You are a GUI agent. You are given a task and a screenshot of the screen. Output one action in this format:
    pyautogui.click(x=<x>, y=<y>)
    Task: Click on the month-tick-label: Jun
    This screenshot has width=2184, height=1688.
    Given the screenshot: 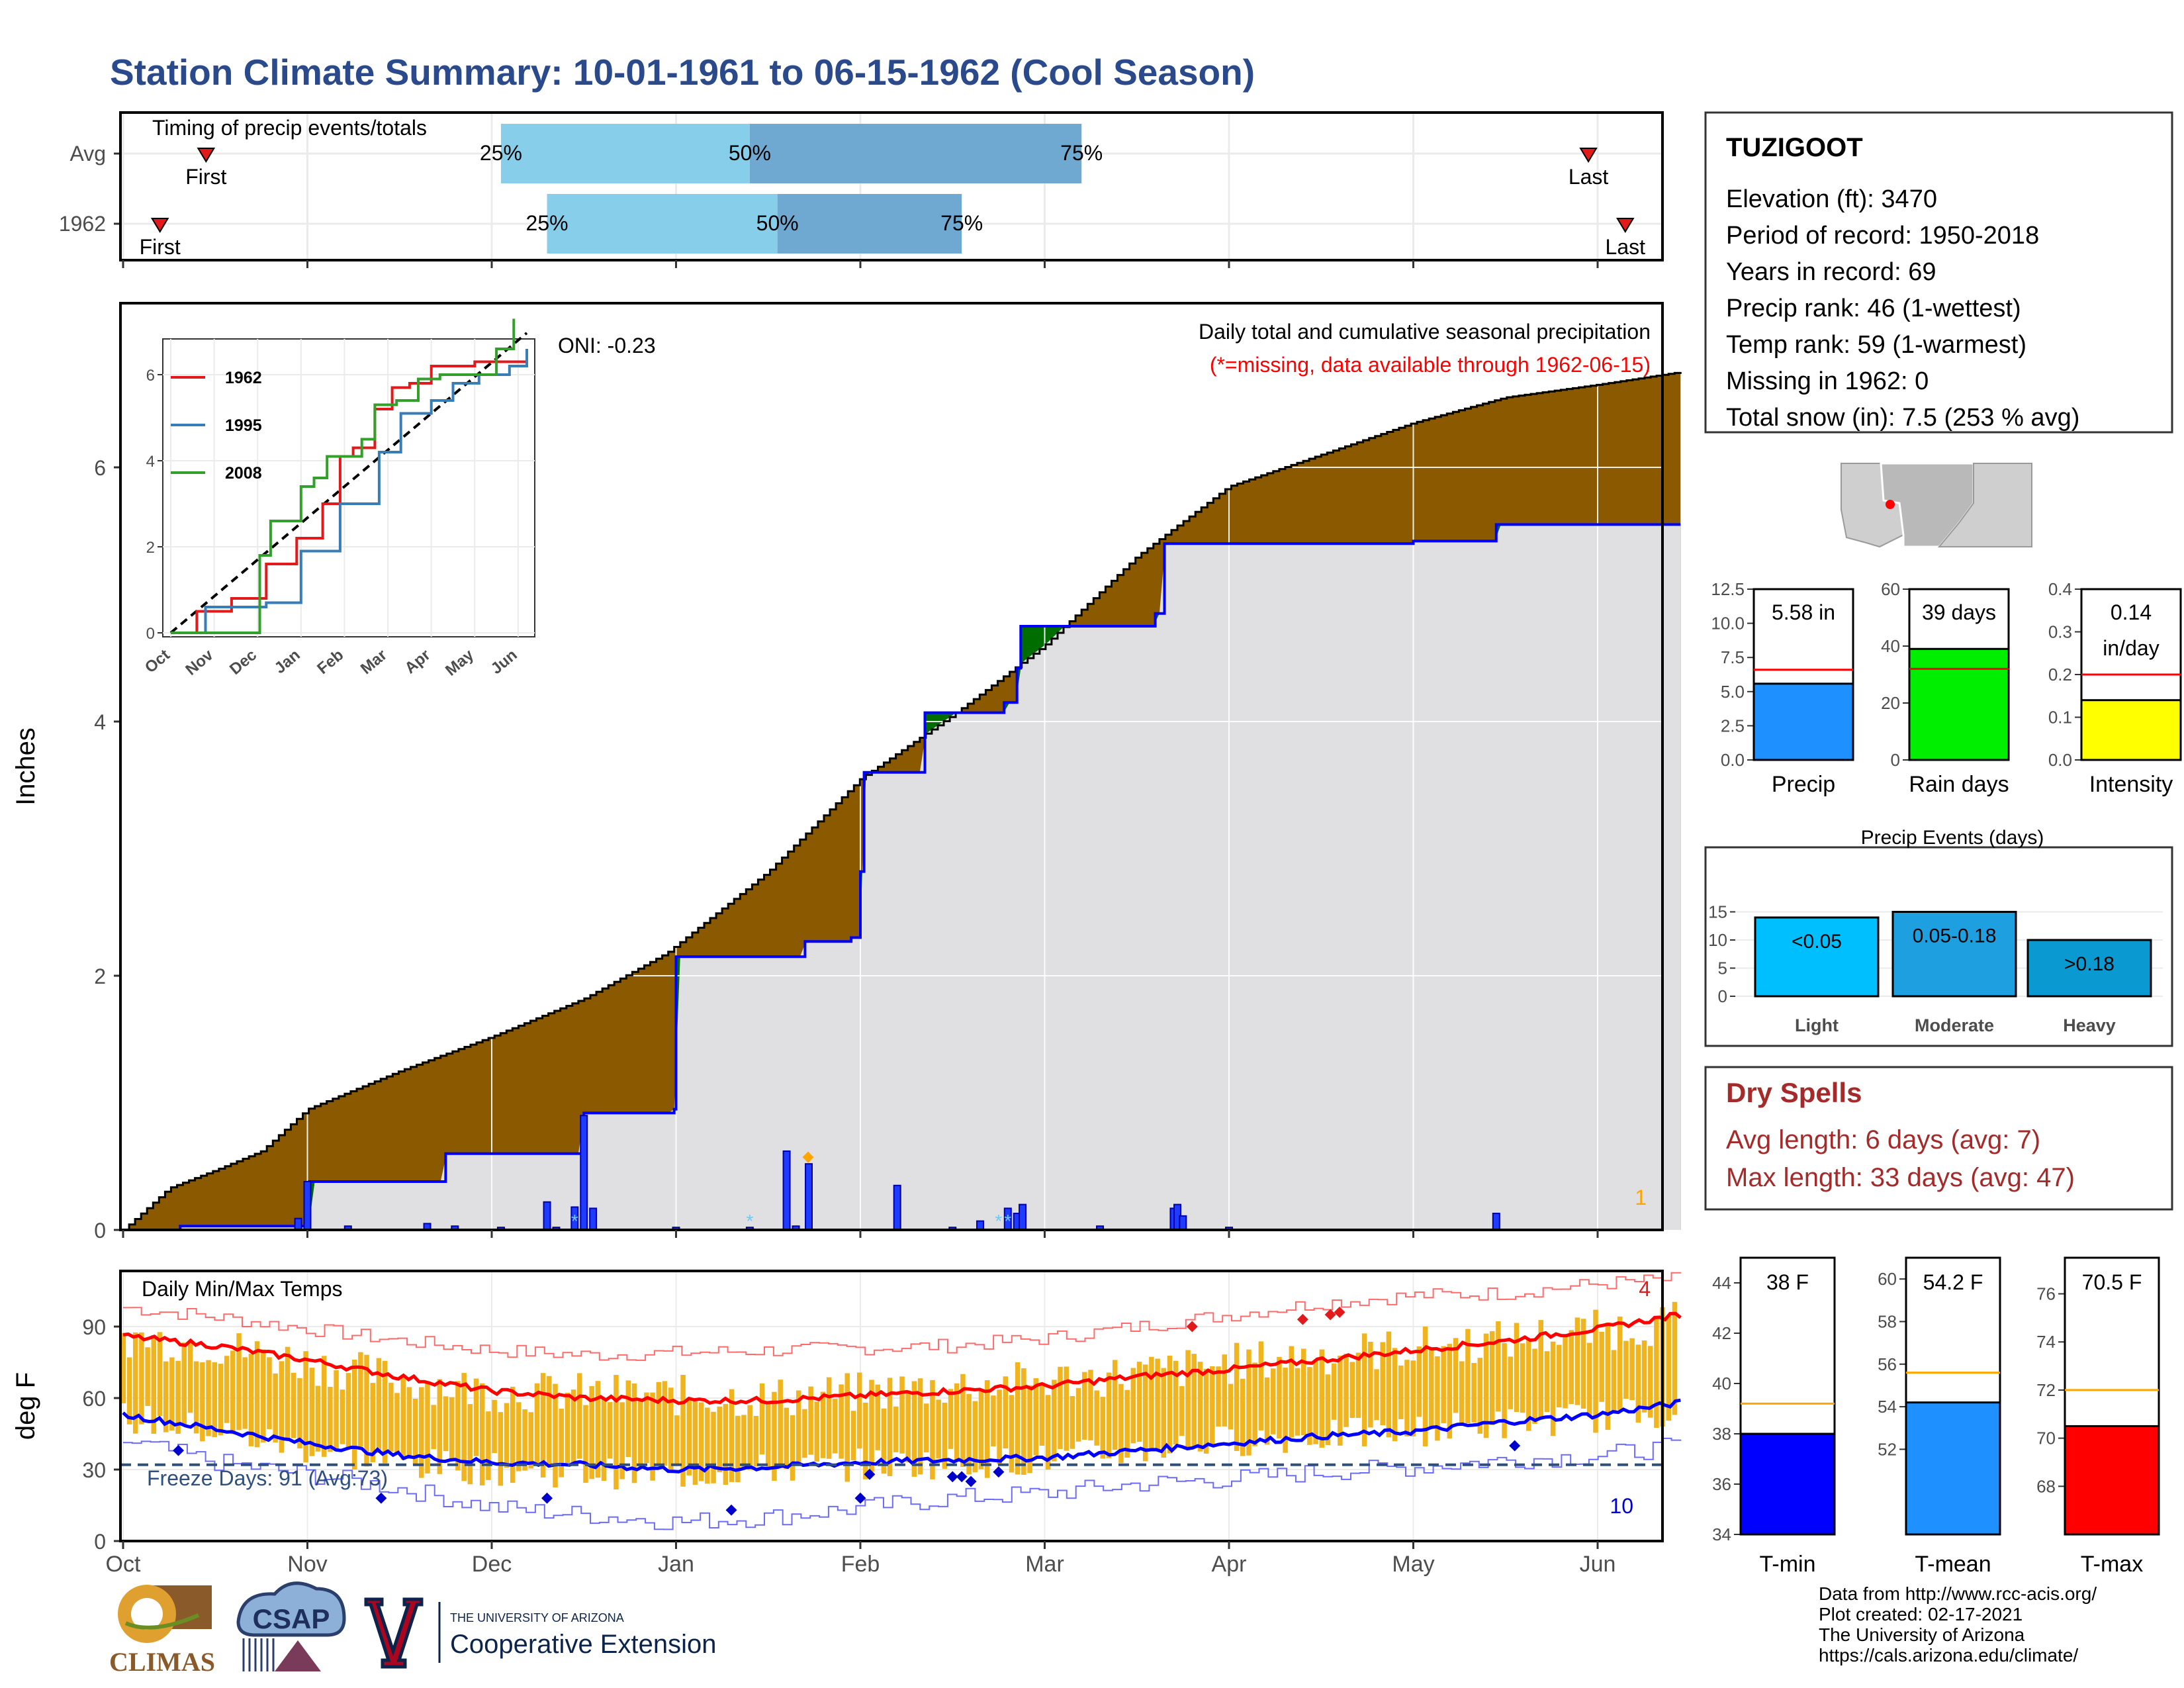 What is the action you would take?
    pyautogui.click(x=1598, y=1564)
    